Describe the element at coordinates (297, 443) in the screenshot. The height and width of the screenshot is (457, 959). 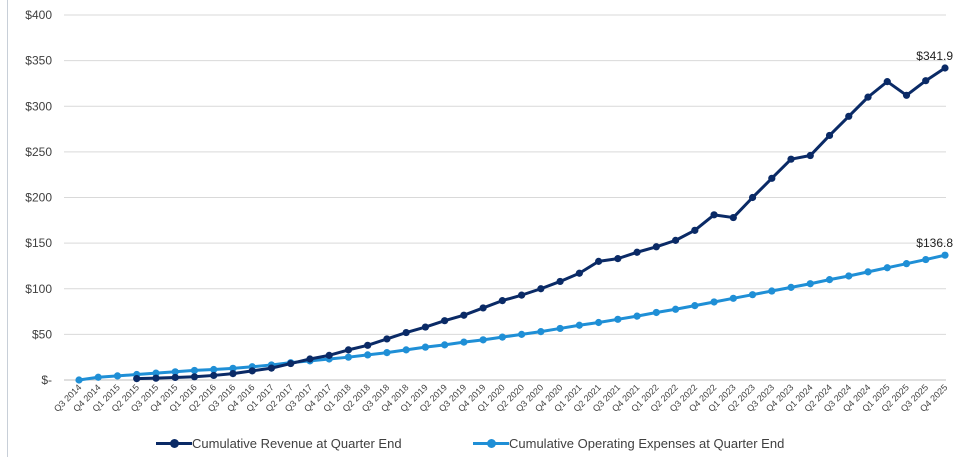
I see `legend-label-revenue: Cumulative Revenue at Quarter End` at that location.